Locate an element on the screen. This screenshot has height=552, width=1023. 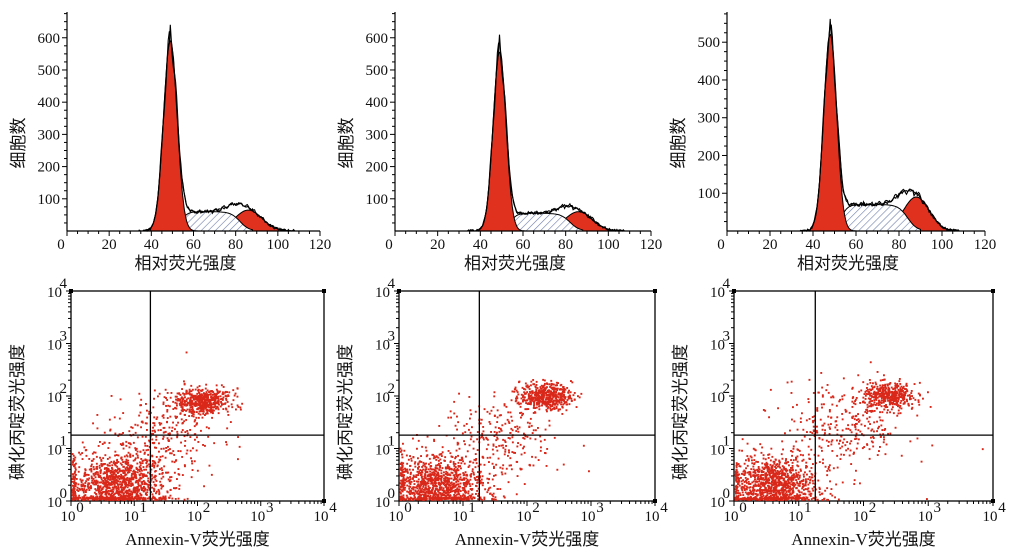
x-axis-label: Annexin-V荧光强度 is located at coordinates (197, 539).